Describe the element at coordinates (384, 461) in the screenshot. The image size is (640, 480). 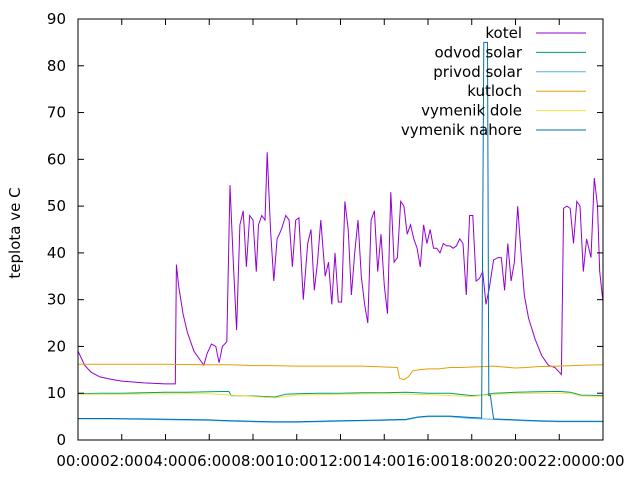
I see `x-tick-label: 14:00` at that location.